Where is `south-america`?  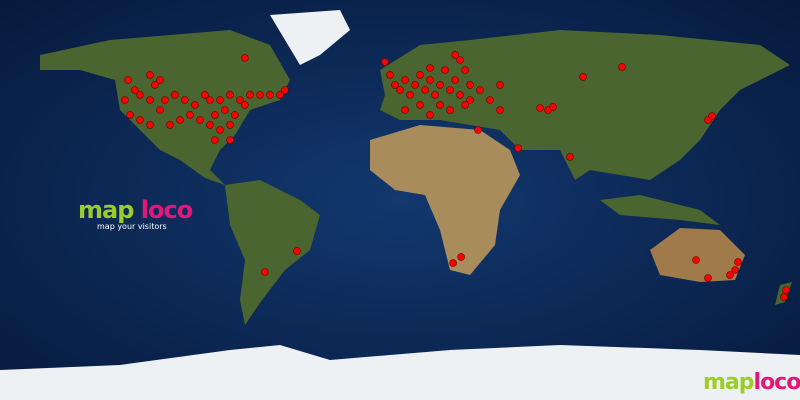
south-america is located at coordinates (272, 252).